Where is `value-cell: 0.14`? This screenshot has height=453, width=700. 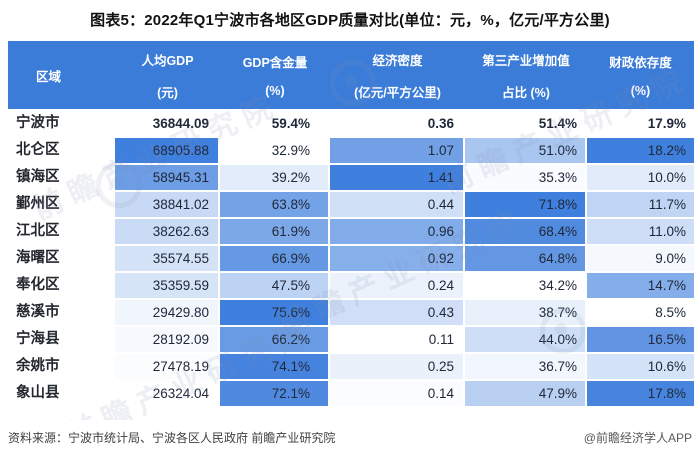
value-cell: 0.14 is located at coordinates (397, 394).